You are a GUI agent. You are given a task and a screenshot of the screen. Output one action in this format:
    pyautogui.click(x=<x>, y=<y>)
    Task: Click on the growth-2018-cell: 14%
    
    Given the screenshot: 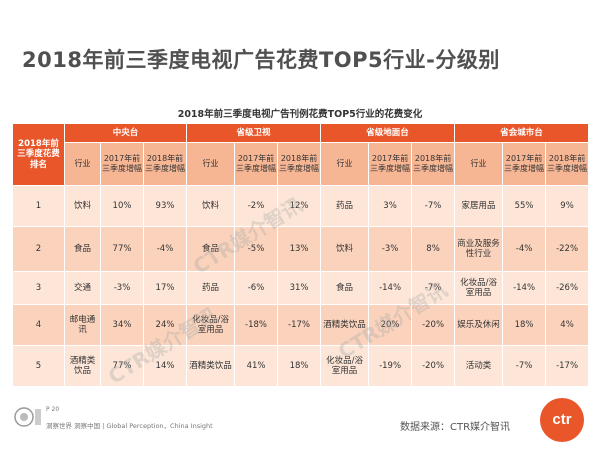 What is the action you would take?
    pyautogui.click(x=165, y=366)
    